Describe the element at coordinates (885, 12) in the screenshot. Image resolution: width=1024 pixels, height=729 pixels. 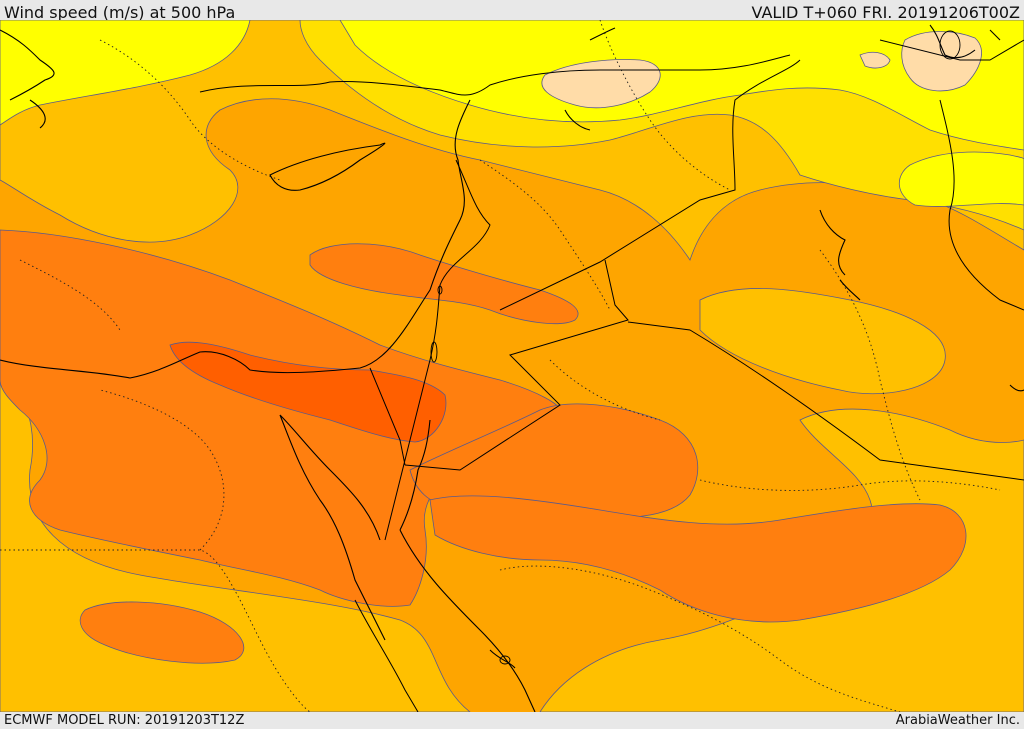
I see `valid-time: VALID T+060 FRI. 20191206T00Z` at that location.